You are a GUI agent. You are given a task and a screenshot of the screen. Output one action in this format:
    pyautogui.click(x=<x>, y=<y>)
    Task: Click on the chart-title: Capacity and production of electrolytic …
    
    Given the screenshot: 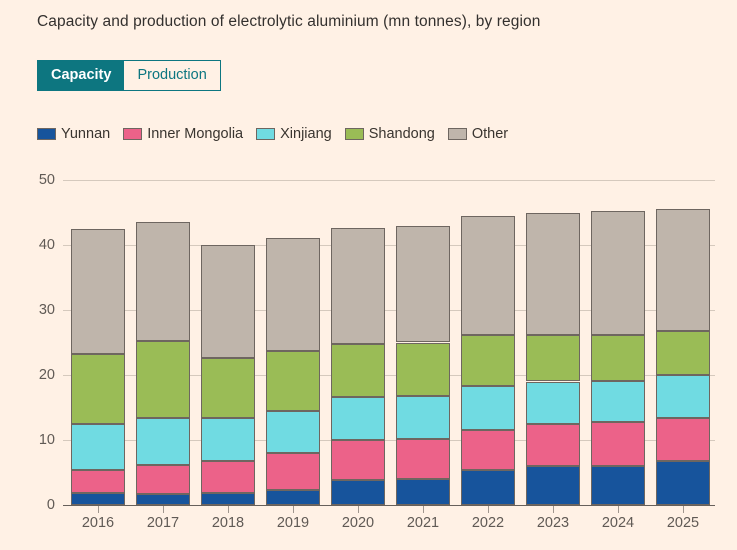 What is the action you would take?
    pyautogui.click(x=289, y=21)
    